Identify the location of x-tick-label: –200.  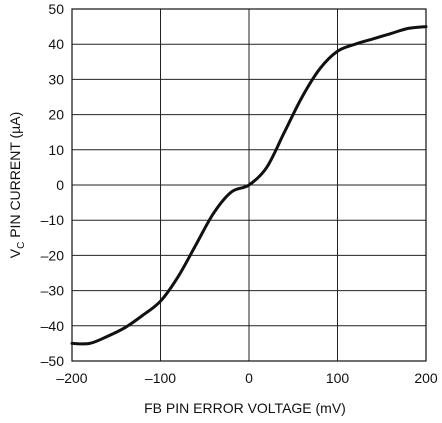
(71, 378).